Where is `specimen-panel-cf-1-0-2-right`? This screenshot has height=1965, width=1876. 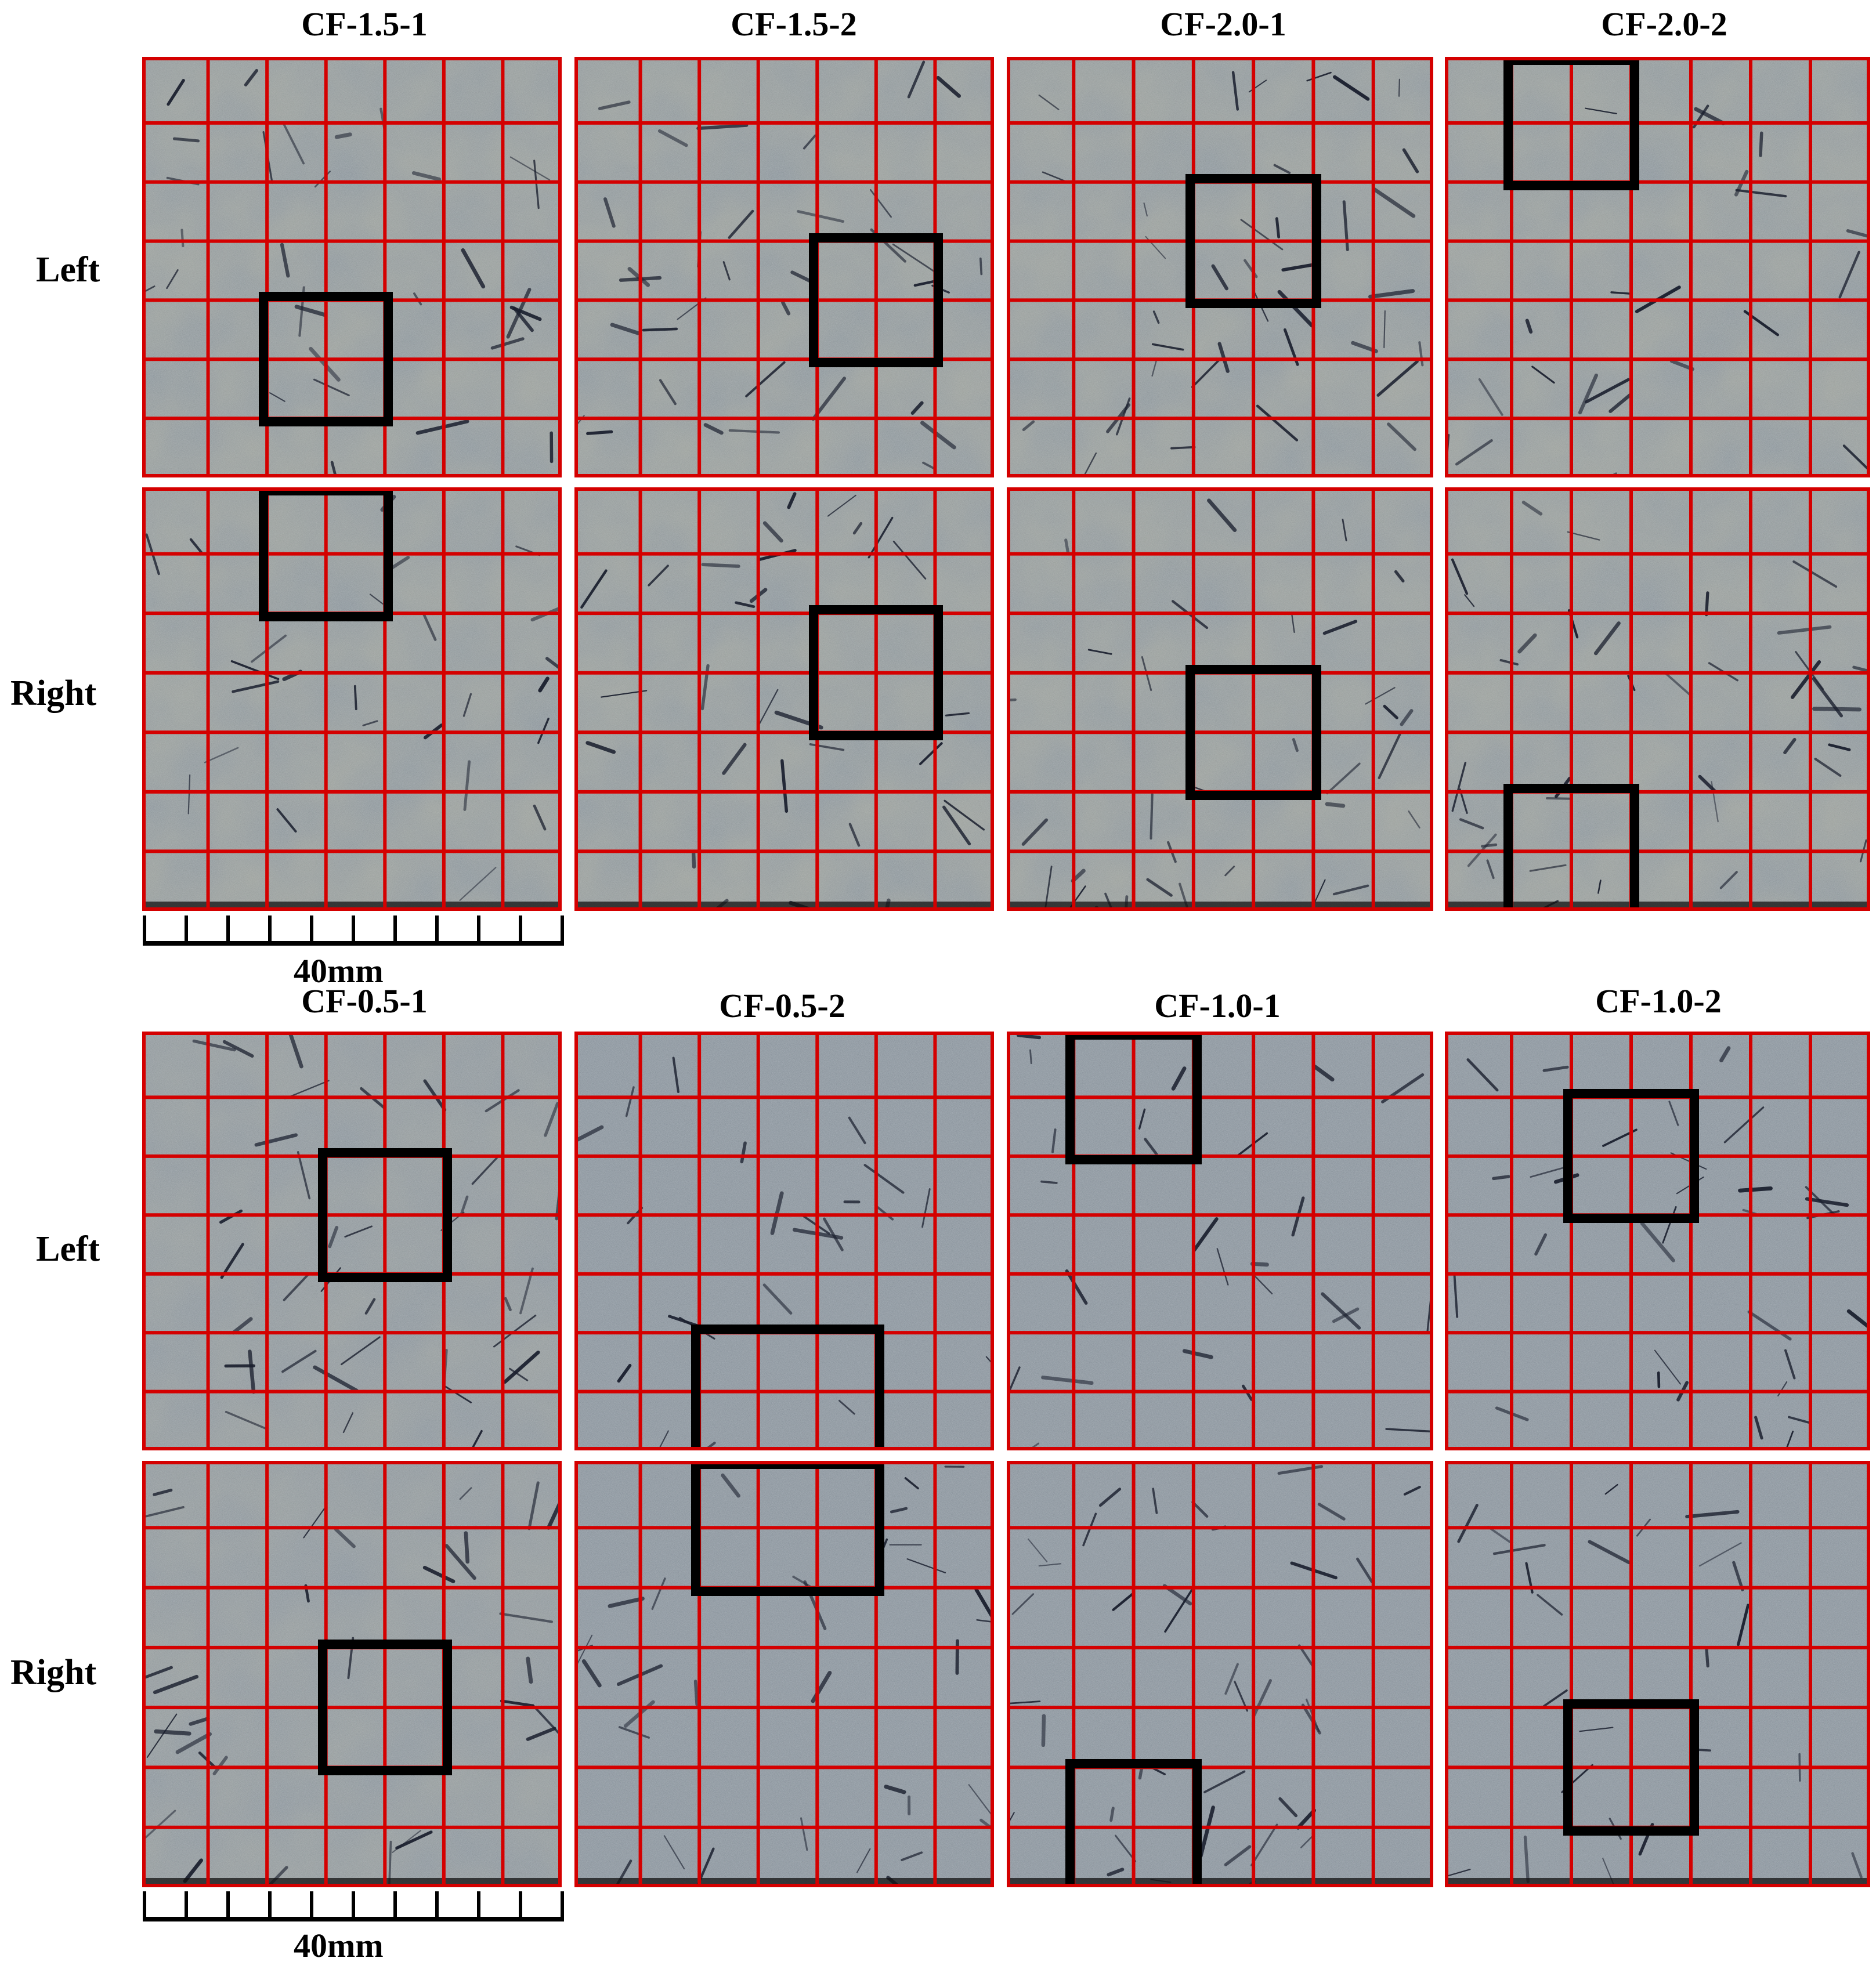 specimen-panel-cf-1-0-2-right is located at coordinates (1657, 1674).